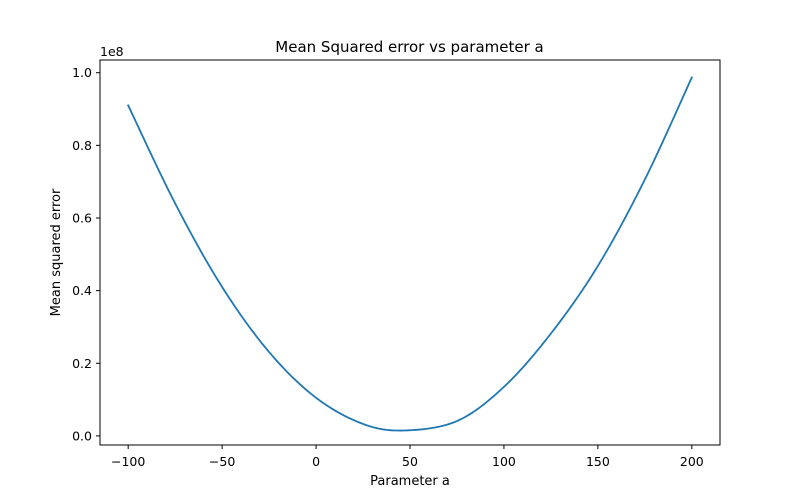  Describe the element at coordinates (222, 461) in the screenshot. I see `x-tick-label: −50` at that location.